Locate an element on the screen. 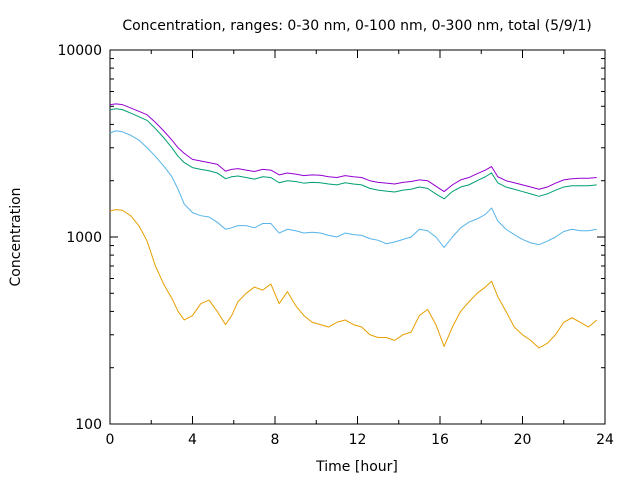  y-tick-label: 10000 is located at coordinates (79, 51).